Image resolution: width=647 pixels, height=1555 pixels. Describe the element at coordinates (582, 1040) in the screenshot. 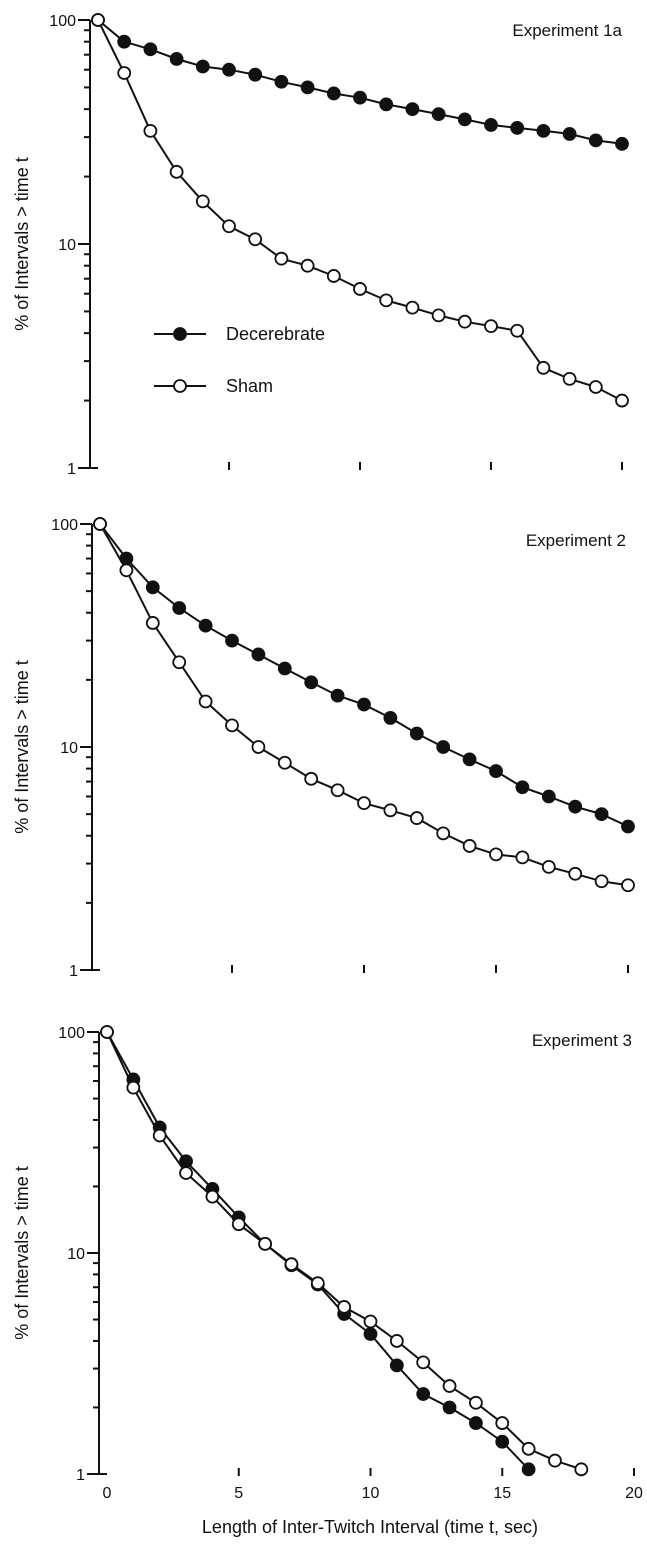

I see `panel-title: Experiment 3` at that location.